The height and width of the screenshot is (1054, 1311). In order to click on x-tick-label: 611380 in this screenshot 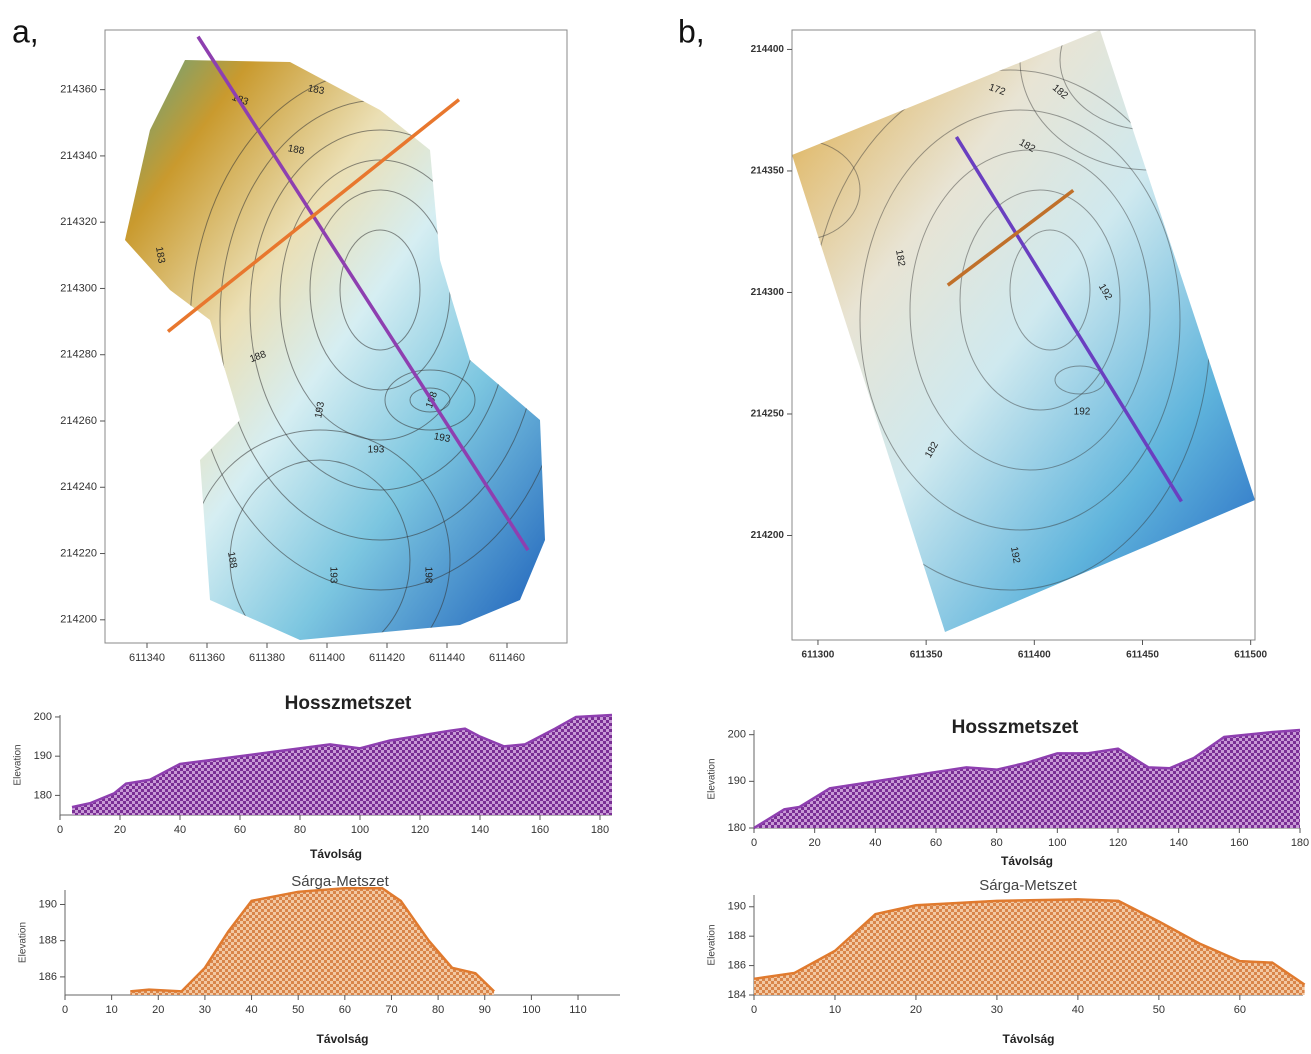, I will do `click(267, 658)`.